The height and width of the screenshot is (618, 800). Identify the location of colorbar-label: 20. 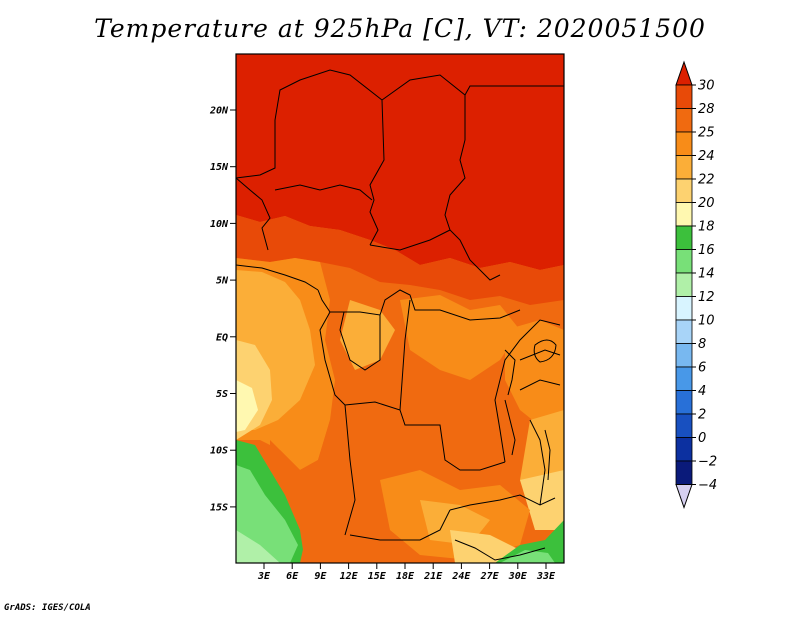
(706, 203).